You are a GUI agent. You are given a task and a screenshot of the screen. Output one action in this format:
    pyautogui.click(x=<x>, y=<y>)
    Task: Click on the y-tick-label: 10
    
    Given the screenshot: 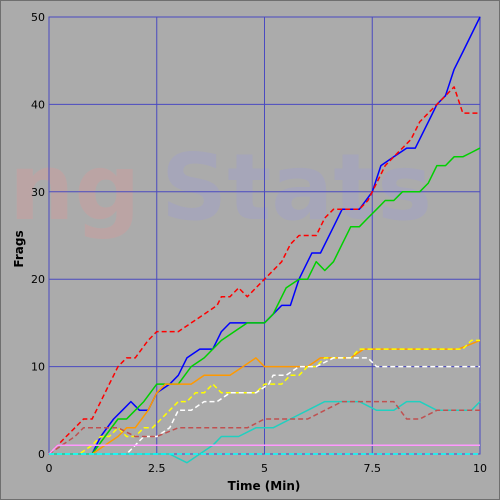 What is the action you would take?
    pyautogui.click(x=38, y=367)
    